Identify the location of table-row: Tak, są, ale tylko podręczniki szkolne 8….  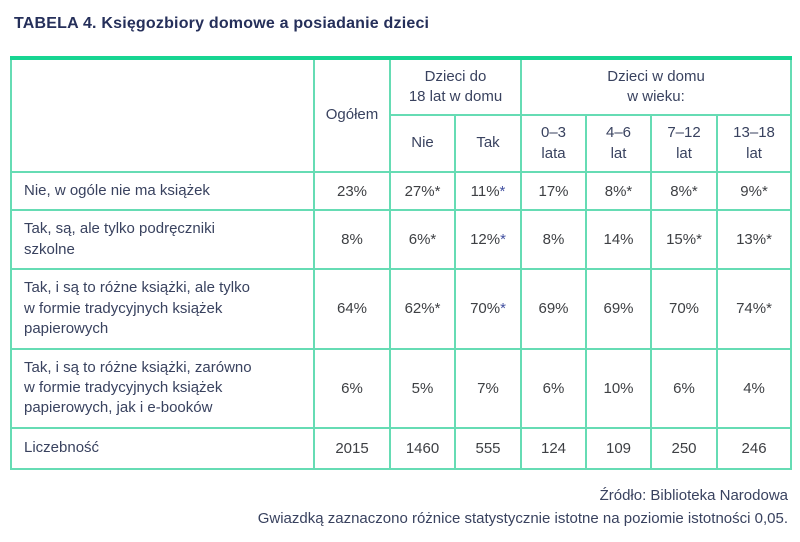
(401, 239).